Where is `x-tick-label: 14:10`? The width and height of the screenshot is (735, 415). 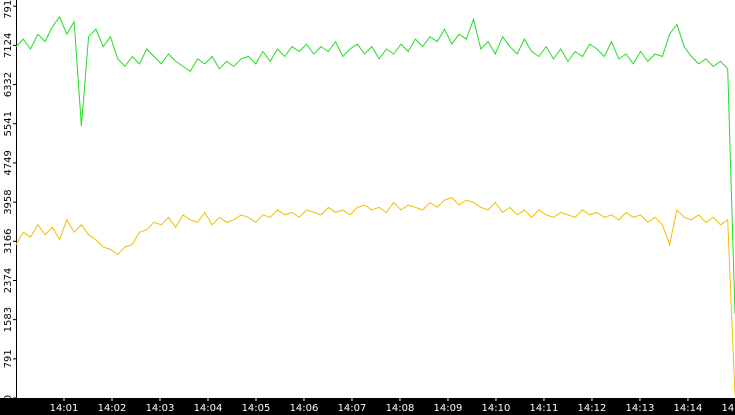 x-tick-label: 14:10 is located at coordinates (496, 408).